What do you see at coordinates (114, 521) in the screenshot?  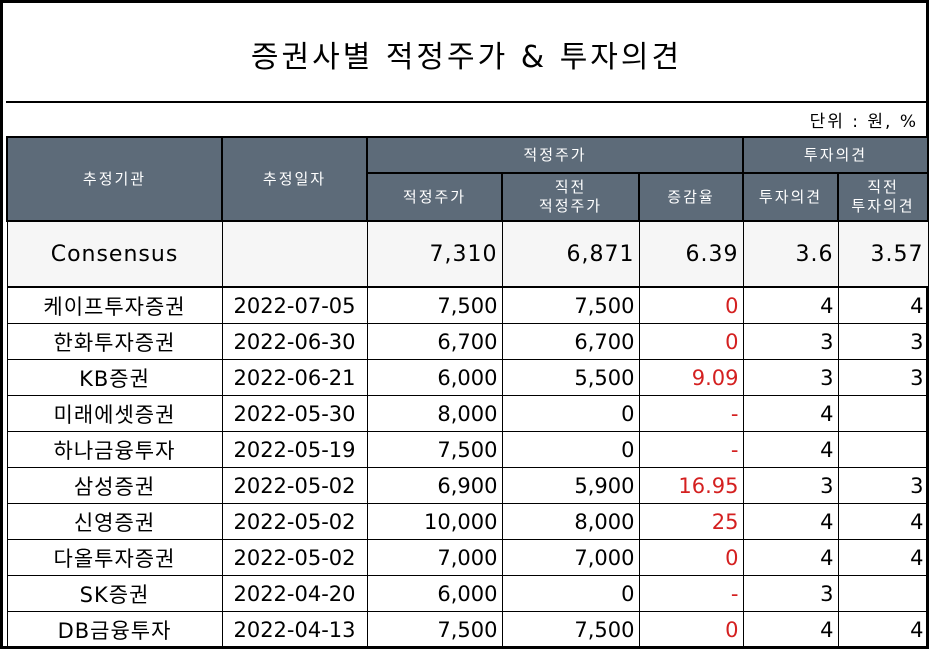 I see `agency-cell: 신영증권` at bounding box center [114, 521].